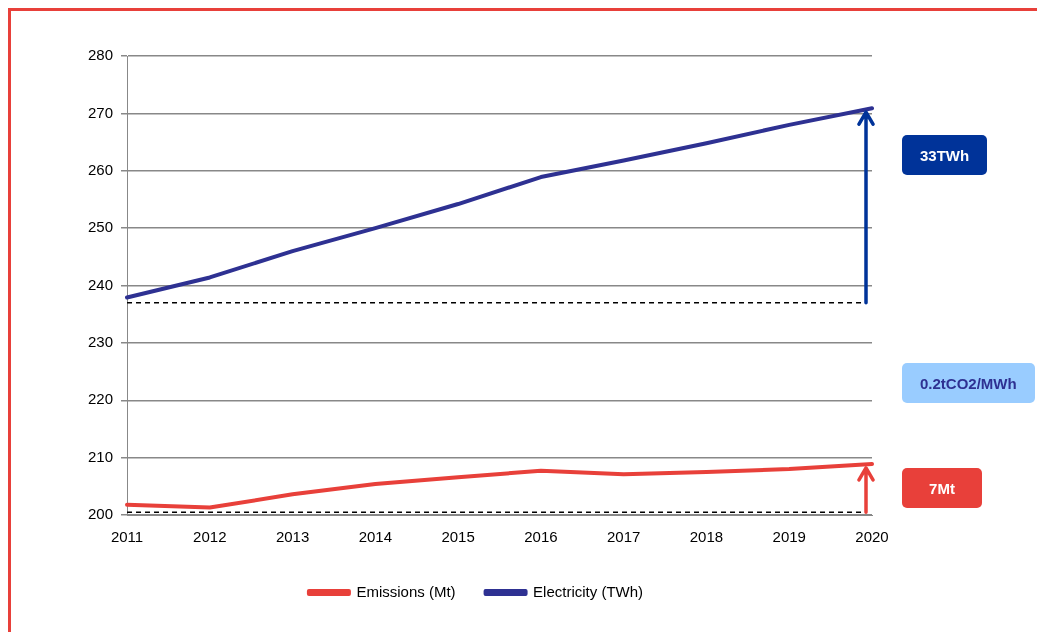 The image size is (1037, 632). I want to click on x-tick-label: 2016, so click(541, 537).